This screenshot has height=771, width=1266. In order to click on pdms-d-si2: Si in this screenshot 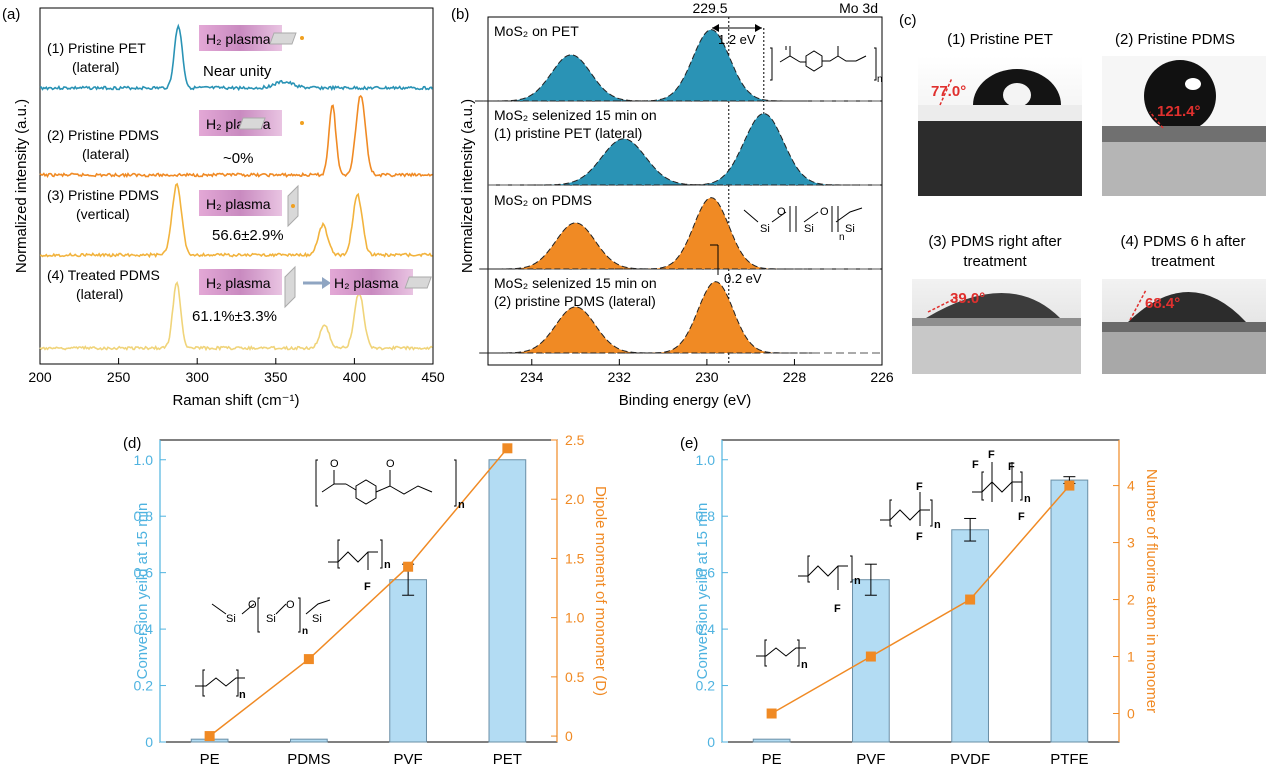, I will do `click(271, 619)`.